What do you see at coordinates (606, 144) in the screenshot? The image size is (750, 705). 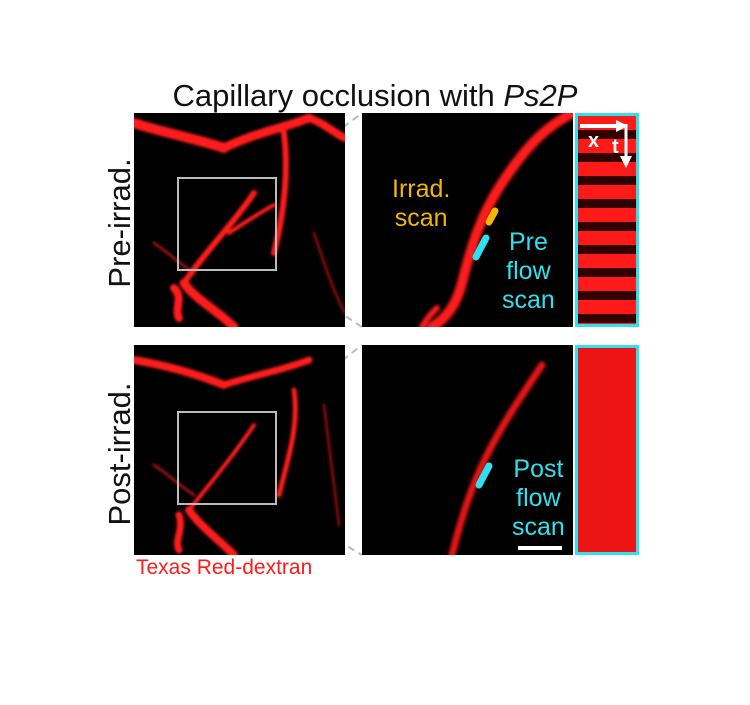 I see `x-t-axes-icon` at bounding box center [606, 144].